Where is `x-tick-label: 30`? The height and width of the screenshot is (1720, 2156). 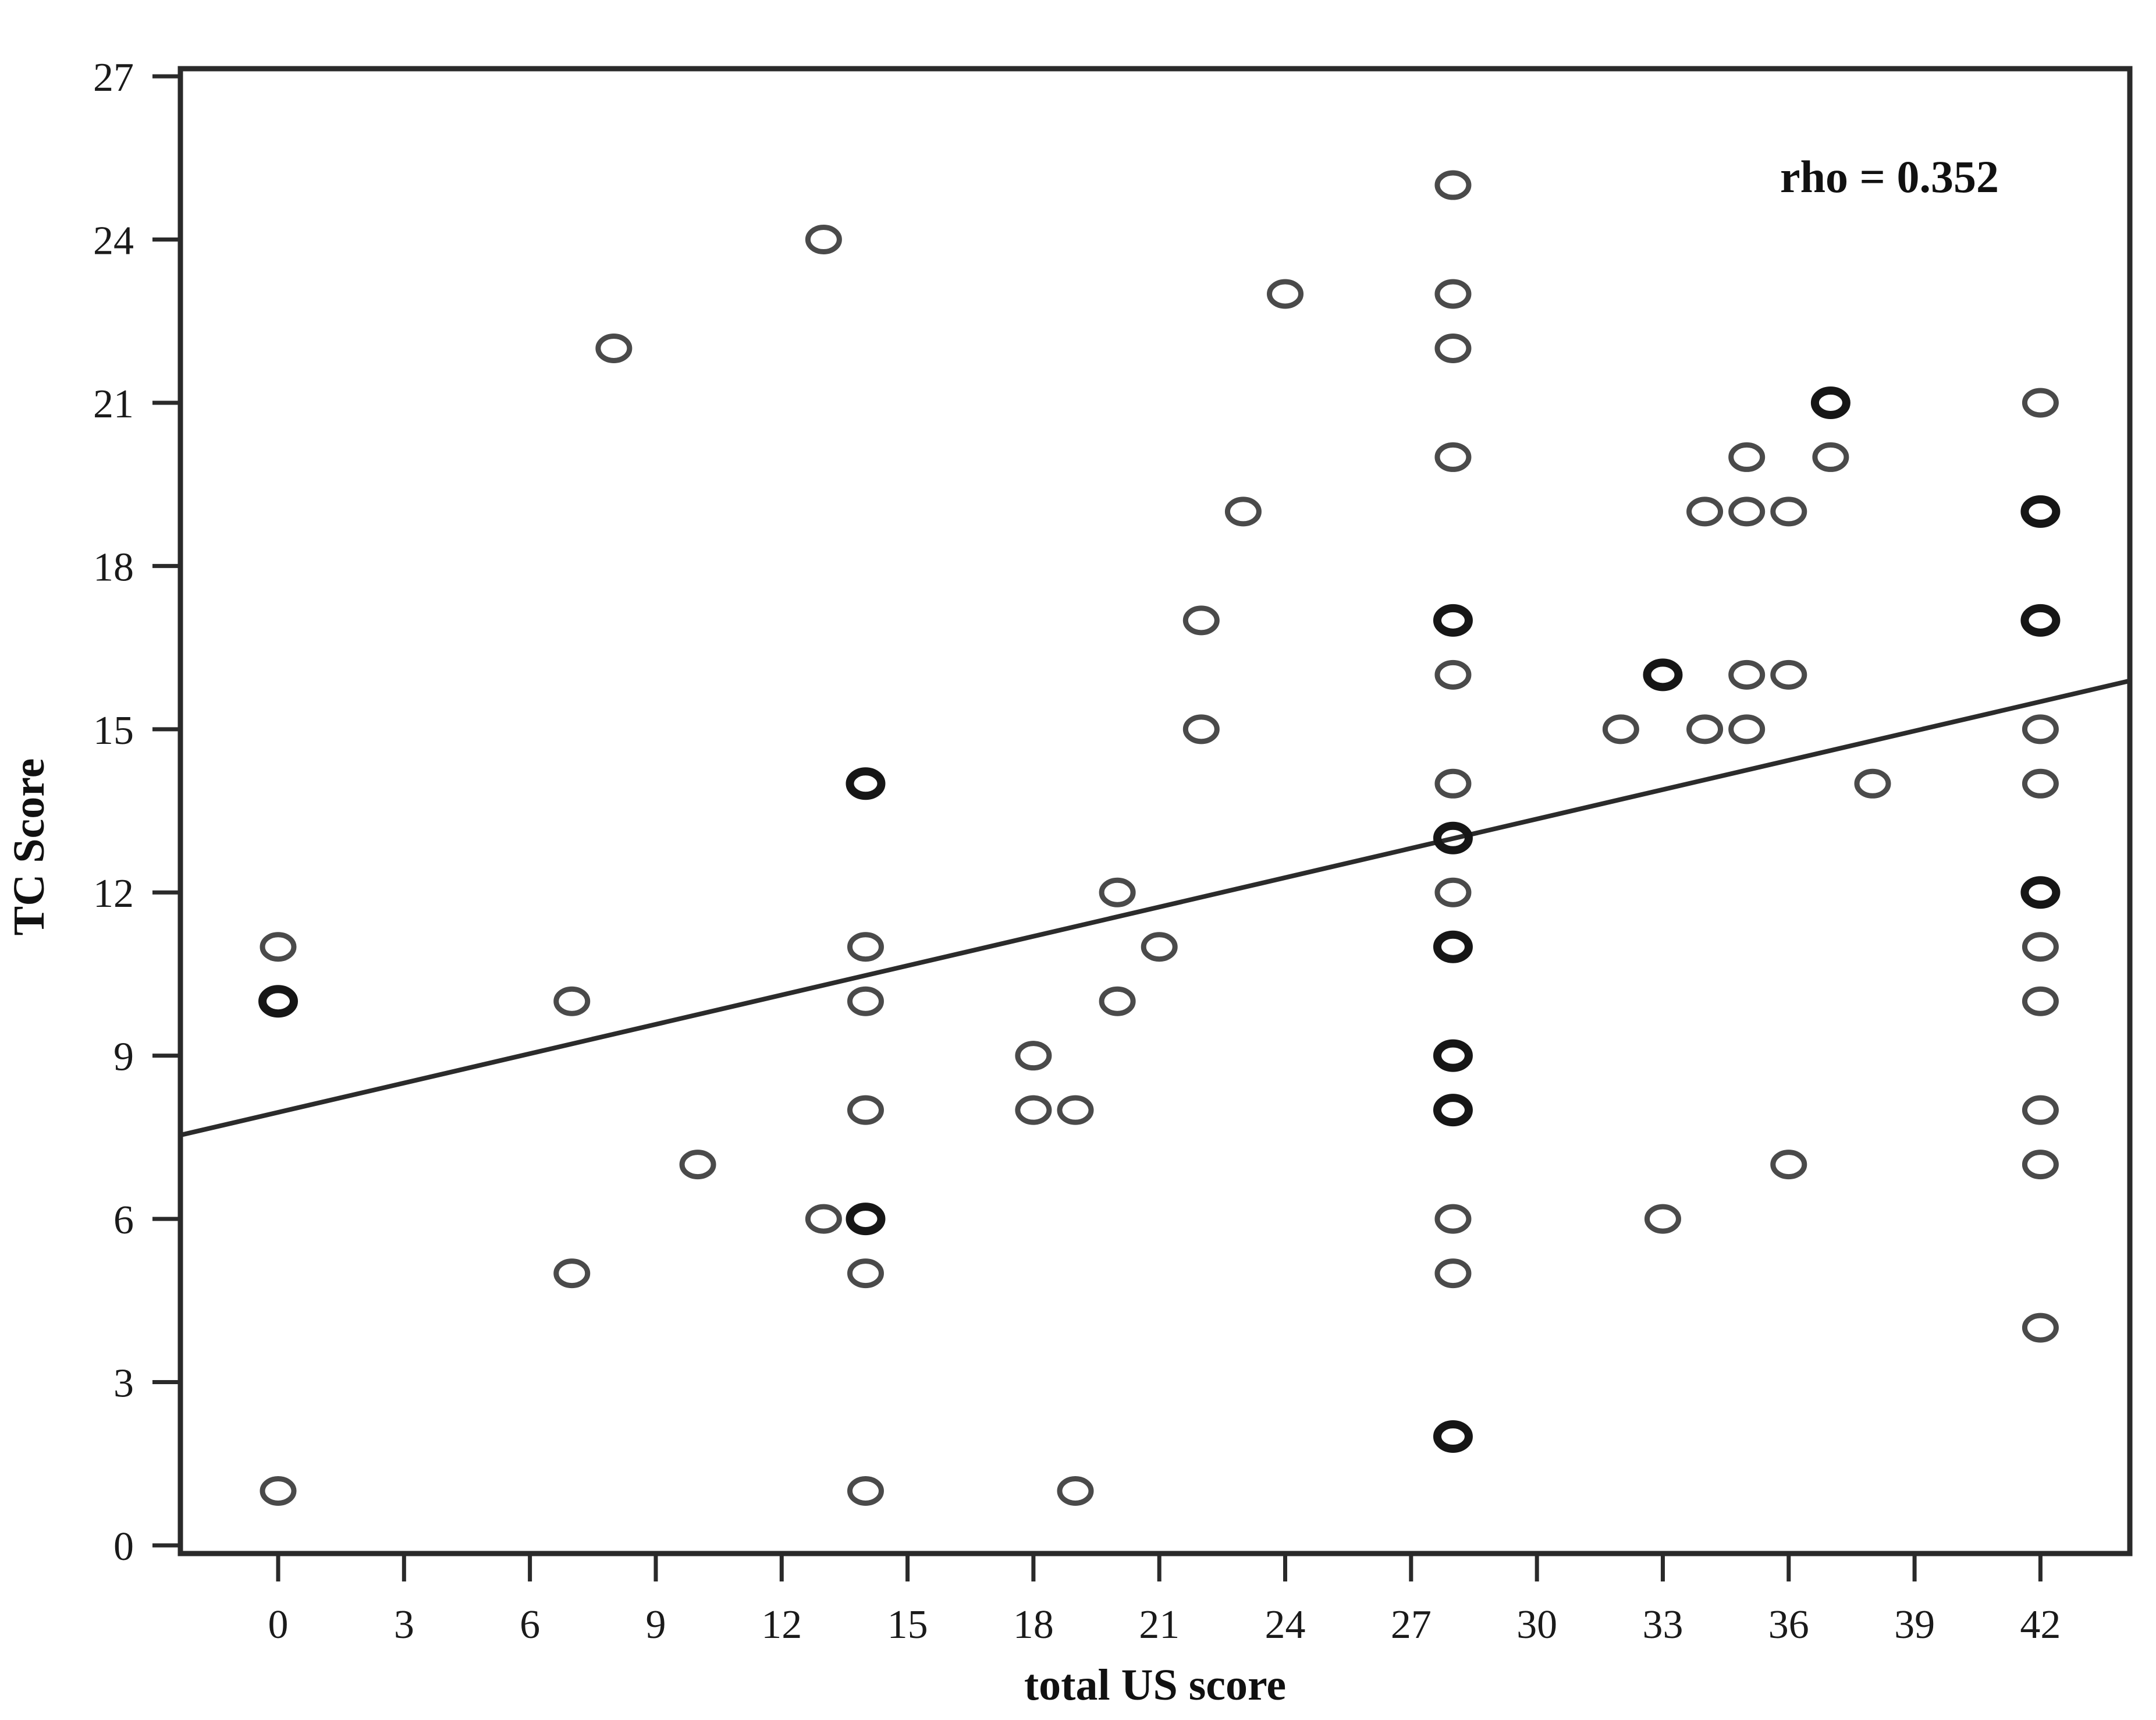
x-tick-label: 30 is located at coordinates (1536, 1624).